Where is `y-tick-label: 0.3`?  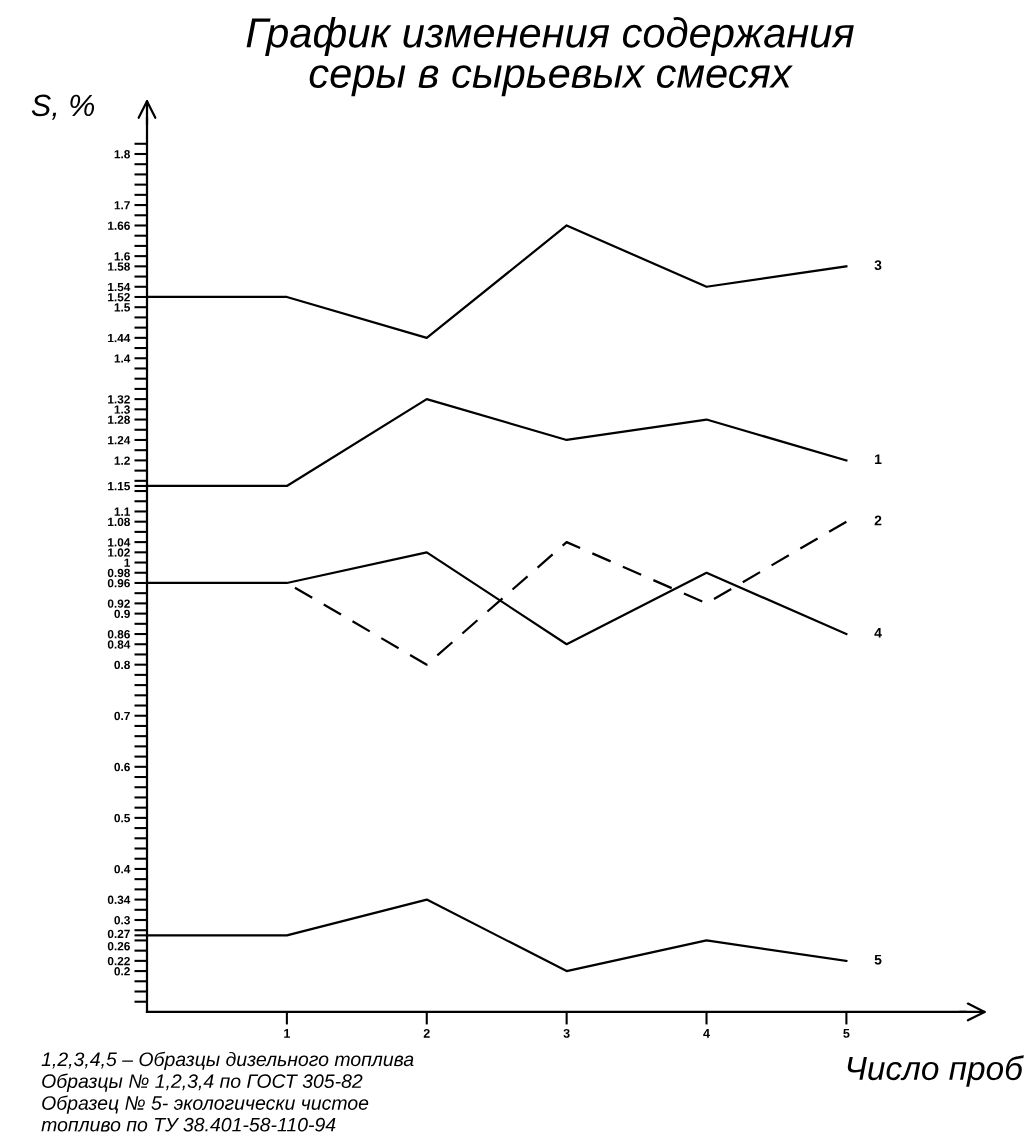
y-tick-label: 0.3 is located at coordinates (122, 920).